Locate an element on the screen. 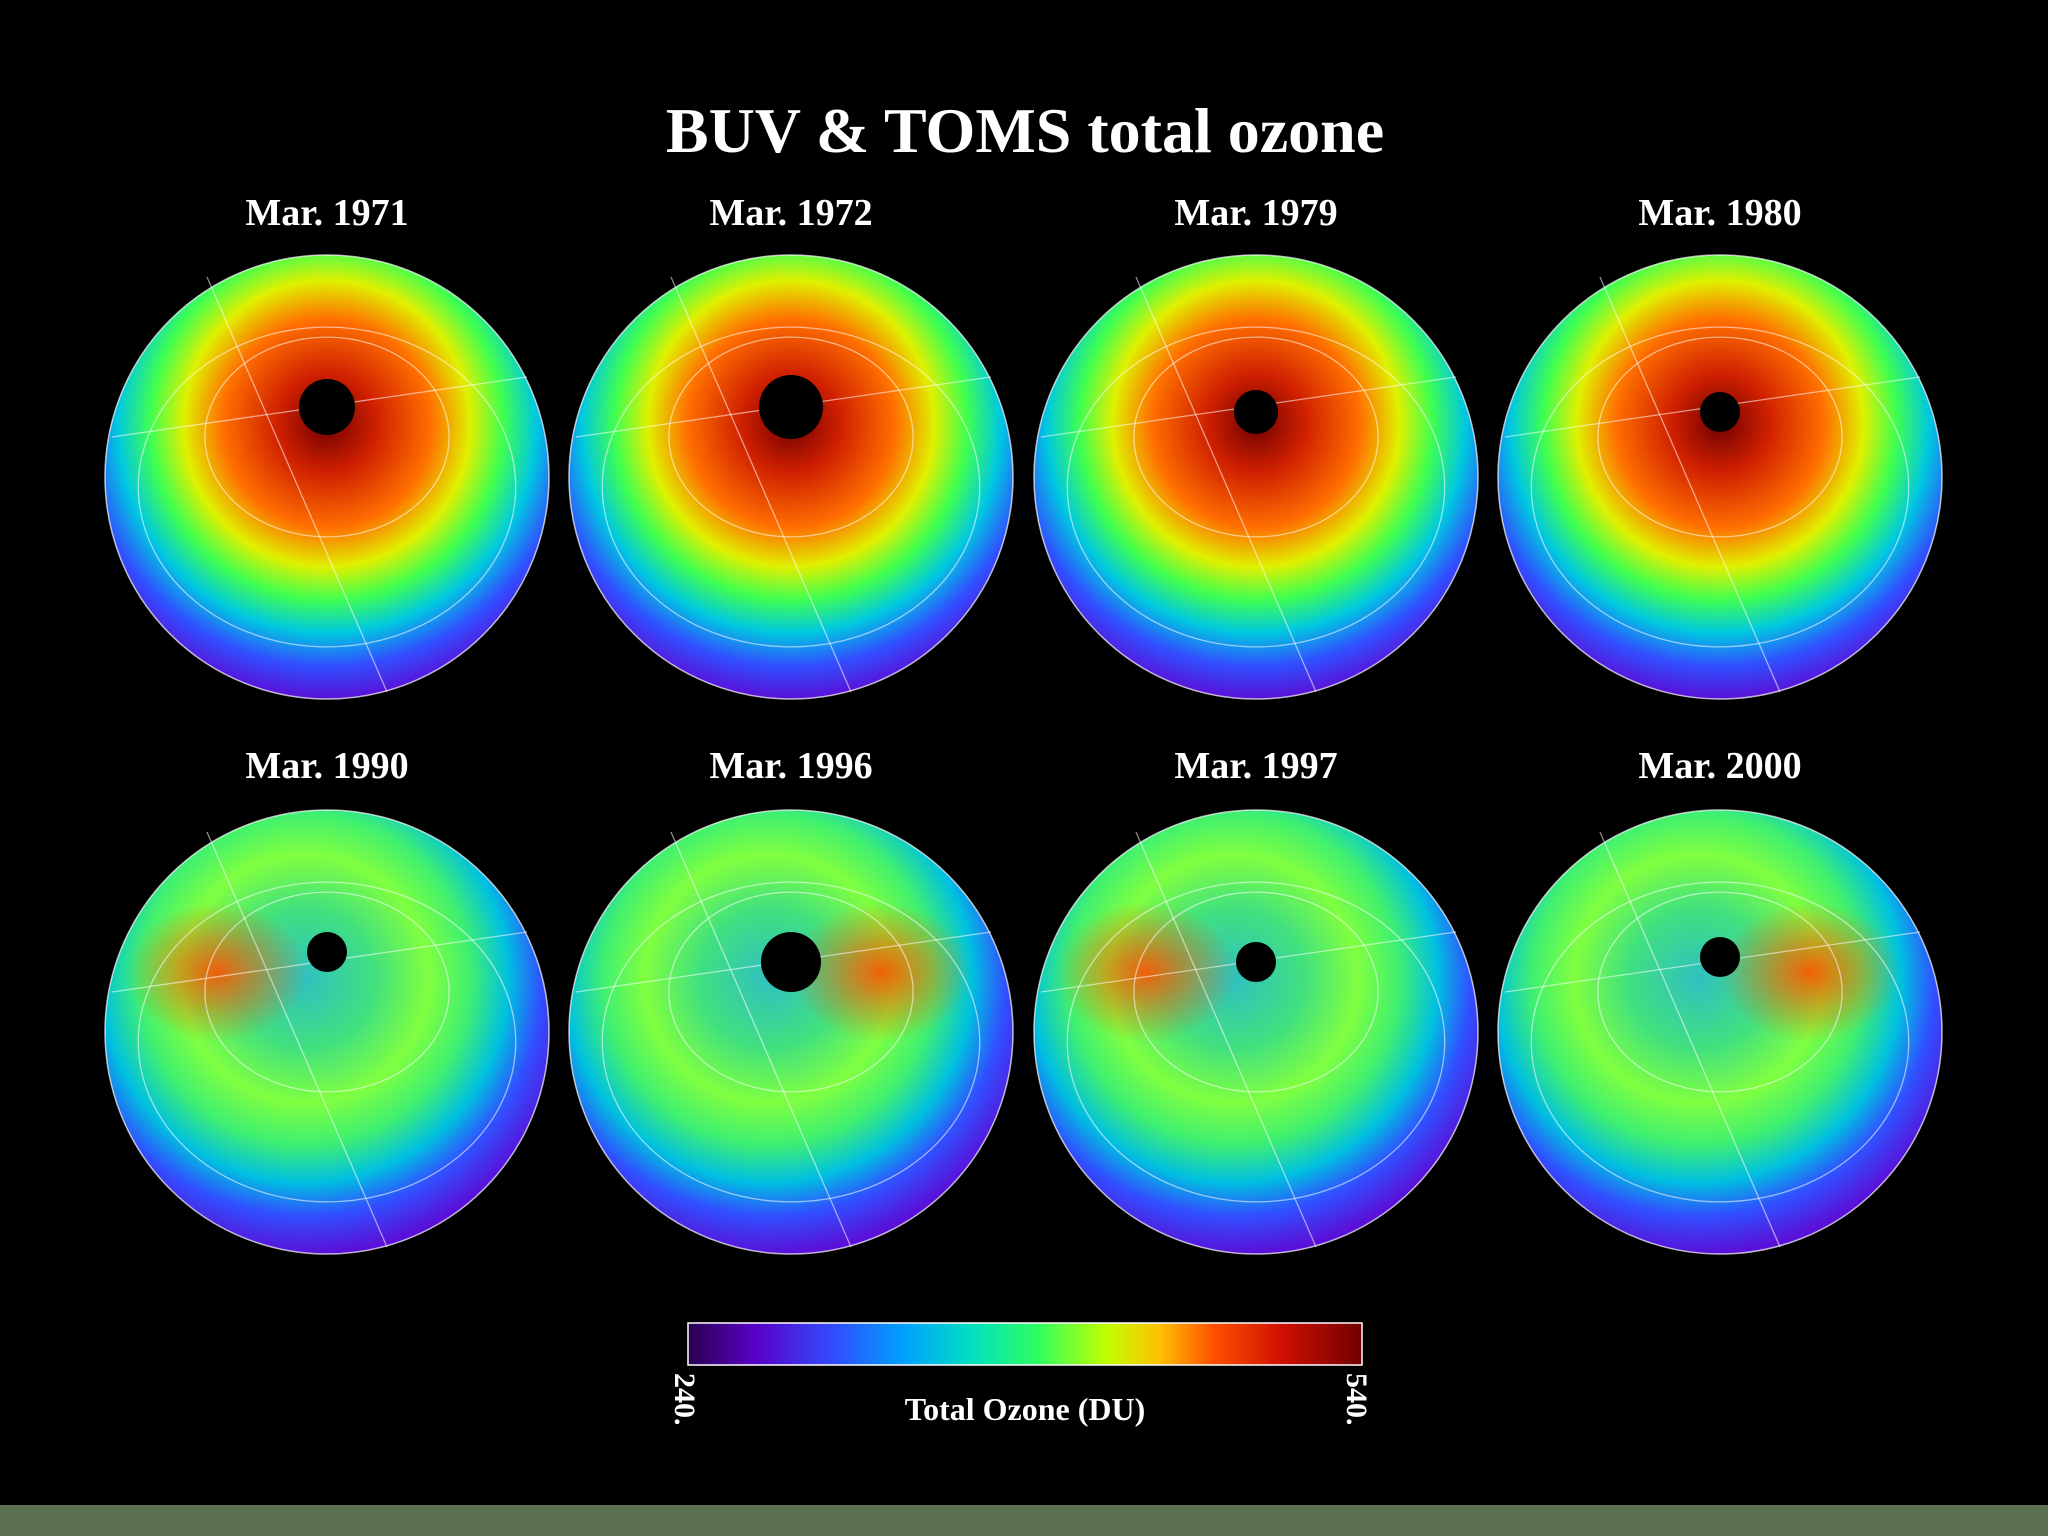  panel-label: Mar. 1971 is located at coordinates (326, 213).